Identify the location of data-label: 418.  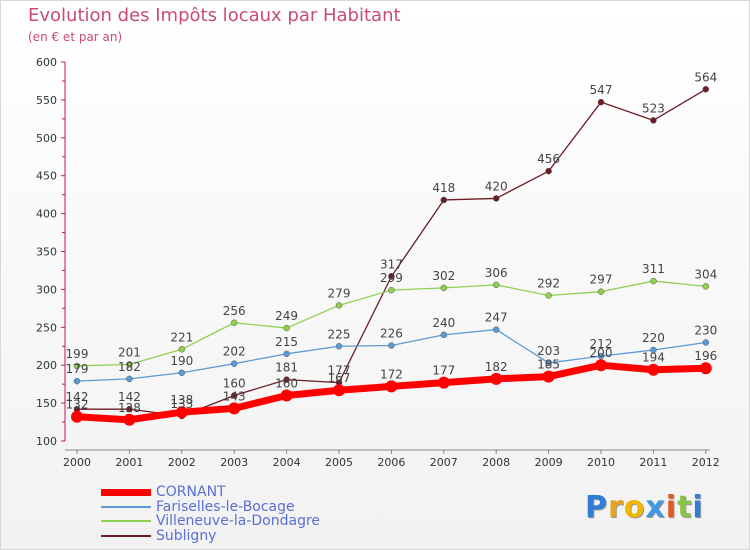
(443, 188).